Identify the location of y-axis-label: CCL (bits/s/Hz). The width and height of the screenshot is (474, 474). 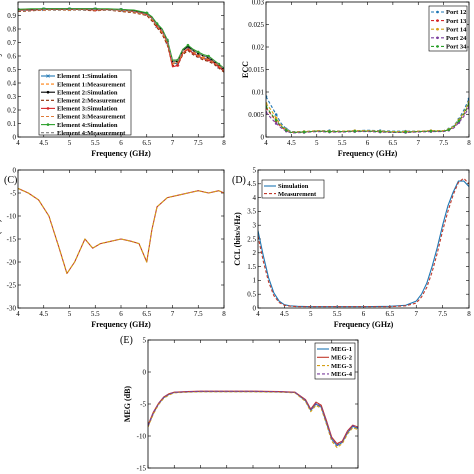
(237, 239).